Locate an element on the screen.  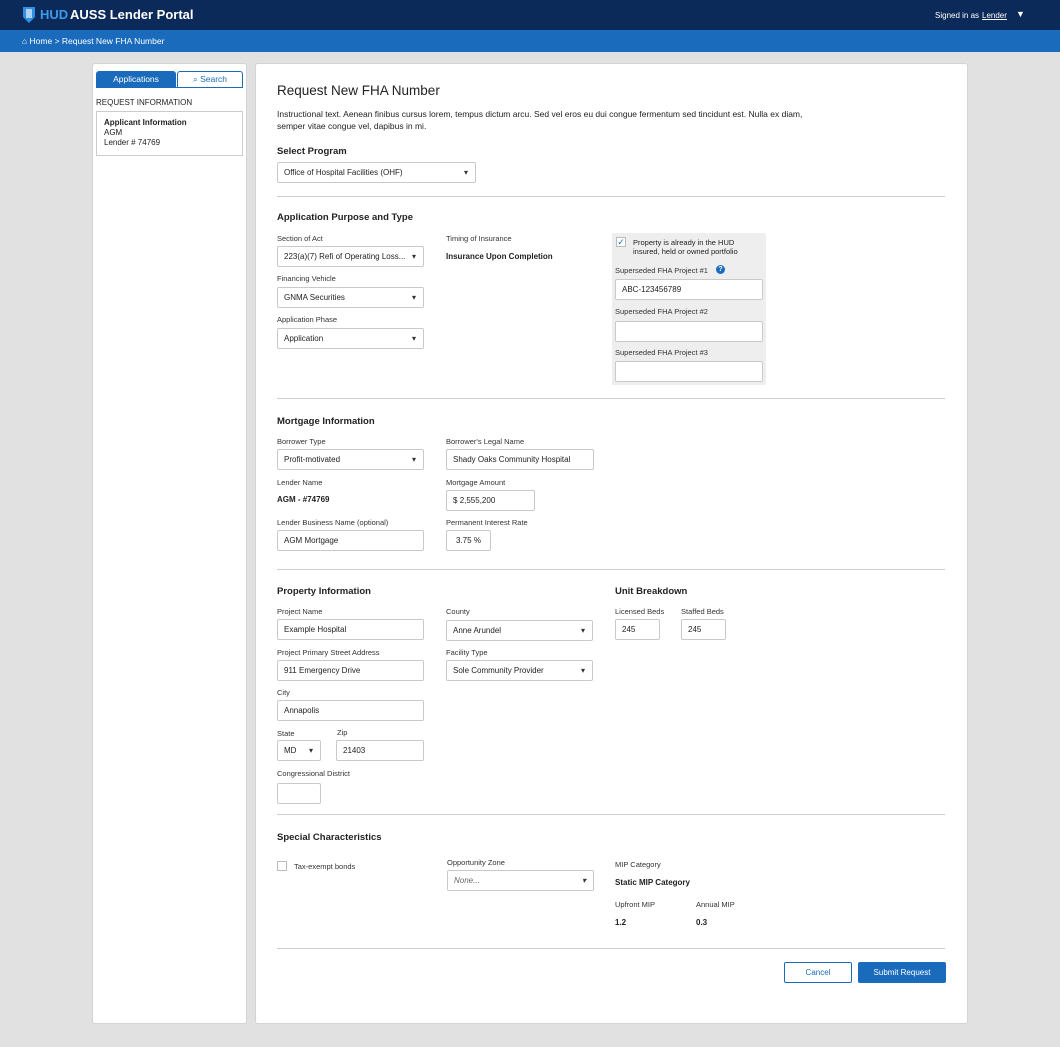
property-heading: Property Information is located at coordinates (324, 591).